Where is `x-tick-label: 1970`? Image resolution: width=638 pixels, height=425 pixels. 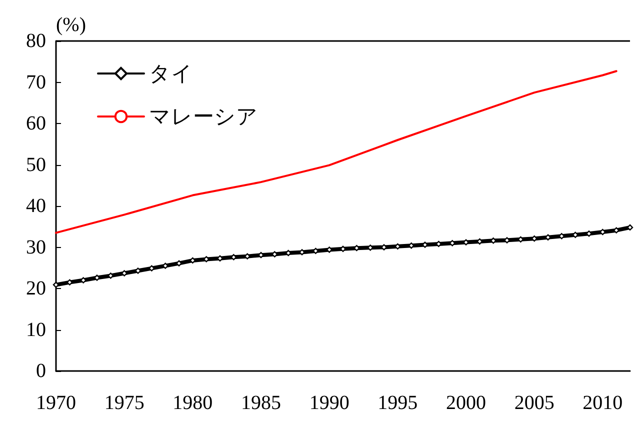
x-tick-label: 1970 is located at coordinates (56, 403).